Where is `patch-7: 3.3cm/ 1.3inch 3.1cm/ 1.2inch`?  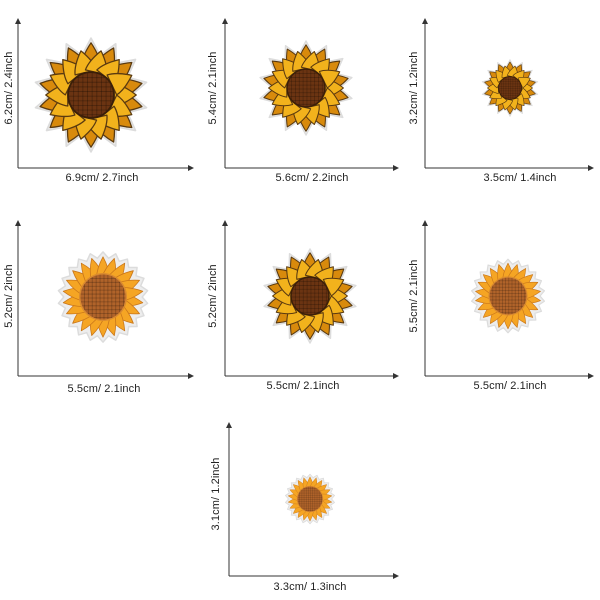
patch-7: 3.3cm/ 1.3inch 3.1cm/ 1.2inch is located at coordinates (300, 506).